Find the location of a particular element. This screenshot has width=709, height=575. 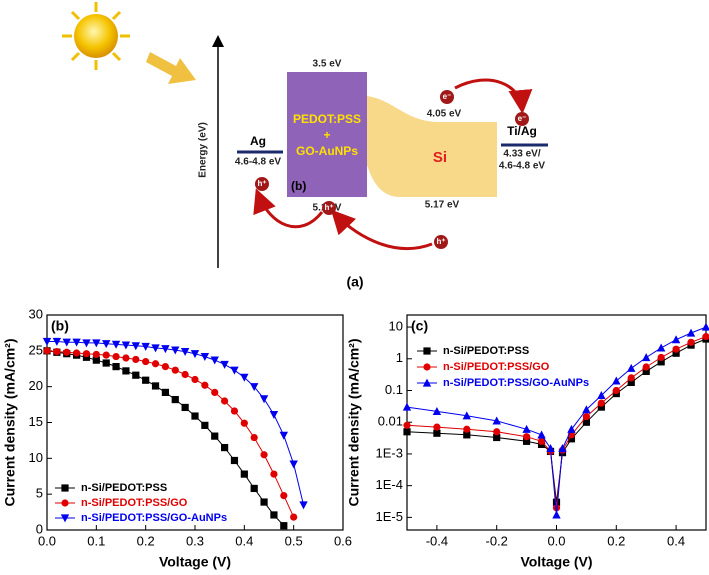

y-tick-label: 1E-3 is located at coordinates (389, 452).